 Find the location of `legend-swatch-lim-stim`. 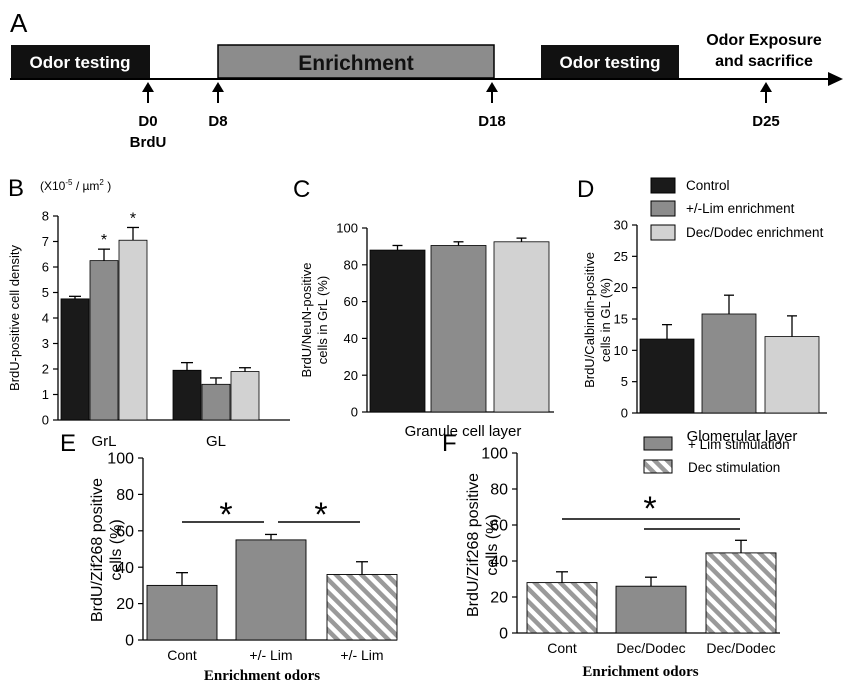

legend-swatch-lim-stim is located at coordinates (658, 443).